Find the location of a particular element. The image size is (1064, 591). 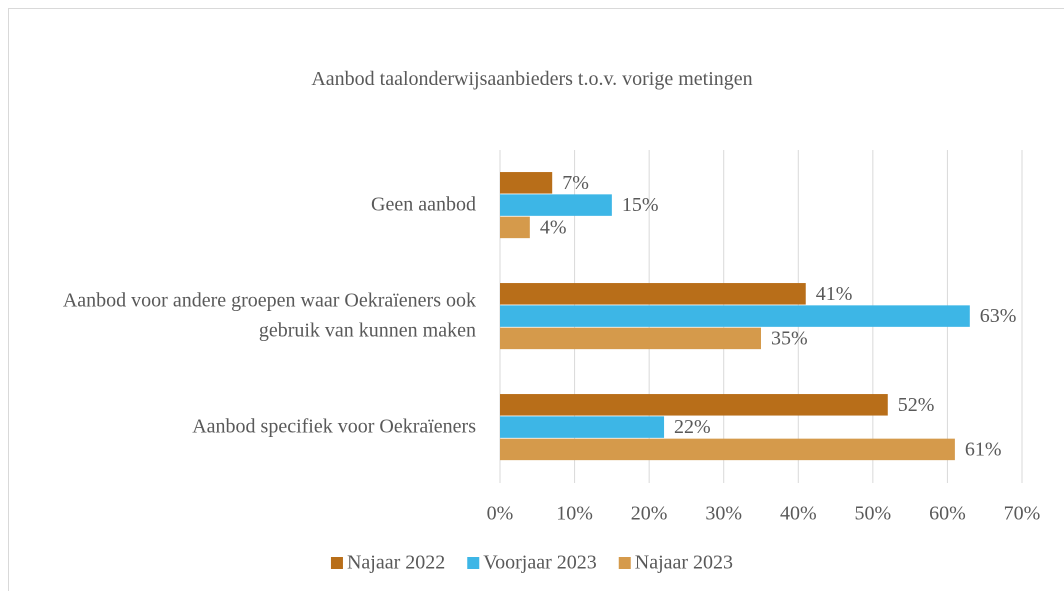

x-tick-label: 20% is located at coordinates (649, 514).